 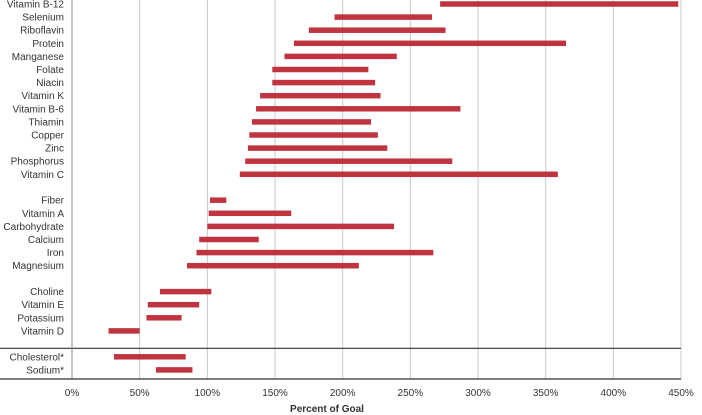 What do you see at coordinates (50, 83) in the screenshot?
I see `category-label: Niacin` at bounding box center [50, 83].